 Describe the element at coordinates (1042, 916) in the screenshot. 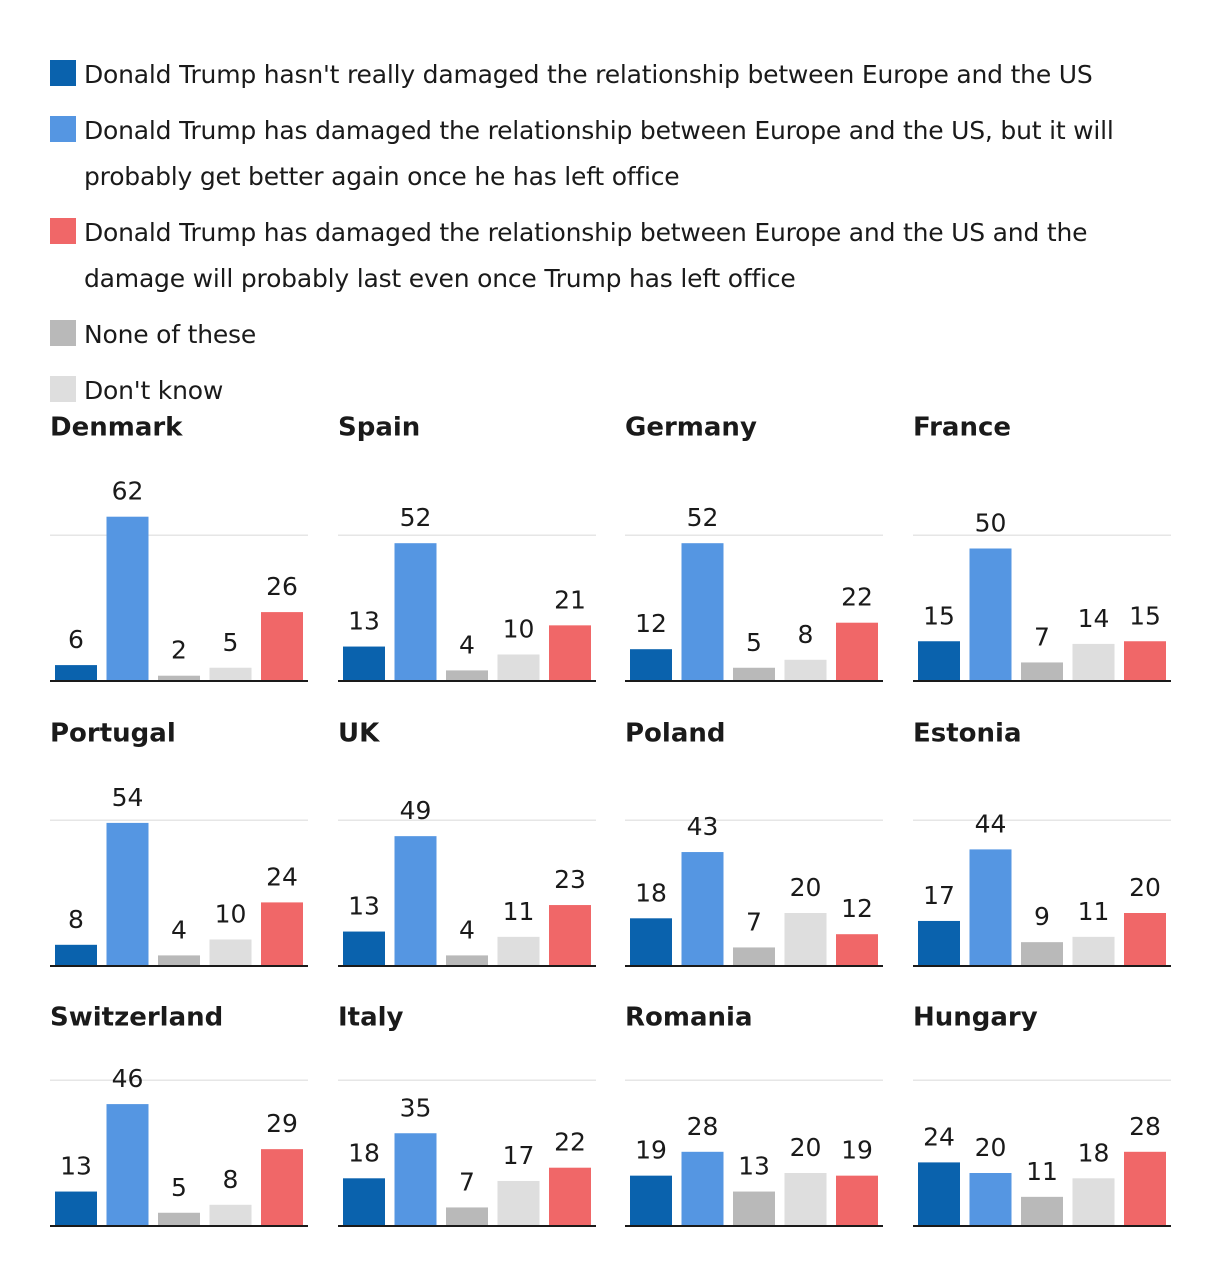

I see `value-label: 9` at that location.